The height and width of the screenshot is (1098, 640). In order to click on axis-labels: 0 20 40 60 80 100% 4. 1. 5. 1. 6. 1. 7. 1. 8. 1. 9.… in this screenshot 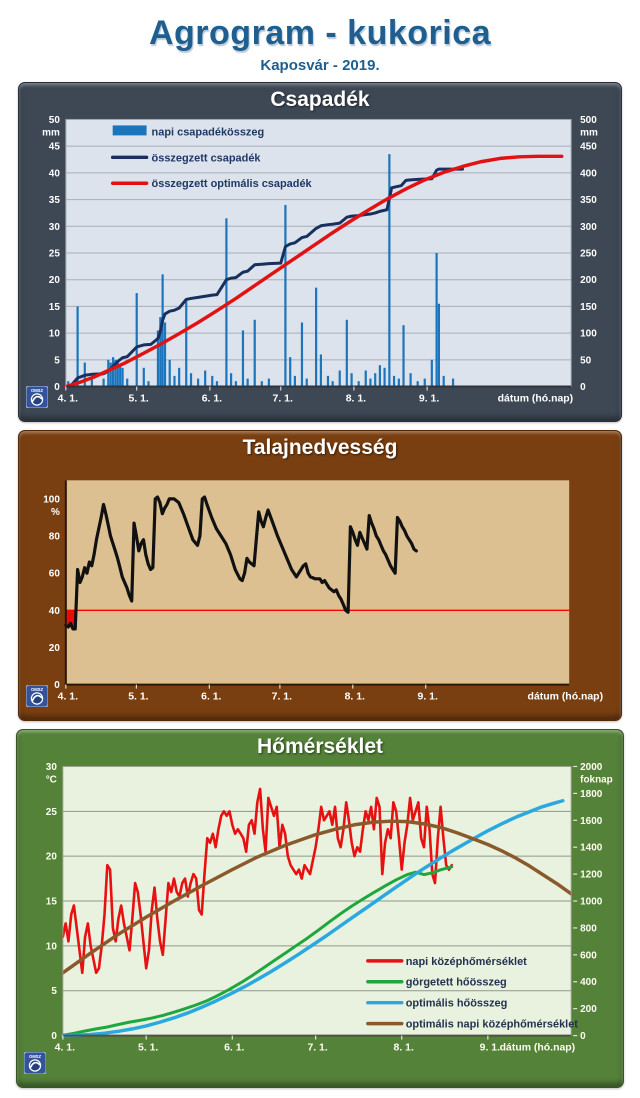, I will do `click(240, 598)`.